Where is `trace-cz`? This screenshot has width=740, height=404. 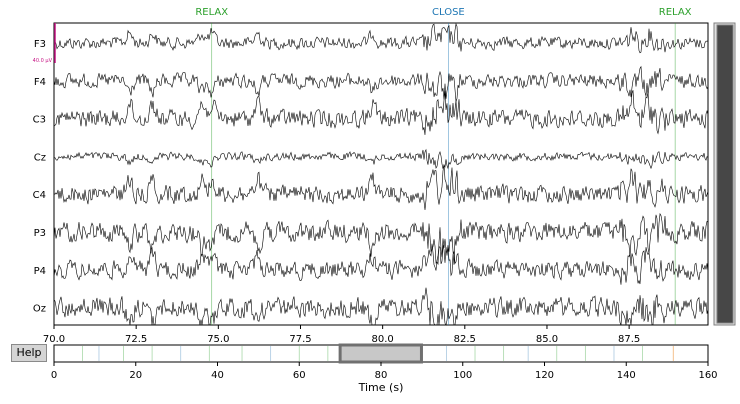
trace-cz is located at coordinates (381, 159).